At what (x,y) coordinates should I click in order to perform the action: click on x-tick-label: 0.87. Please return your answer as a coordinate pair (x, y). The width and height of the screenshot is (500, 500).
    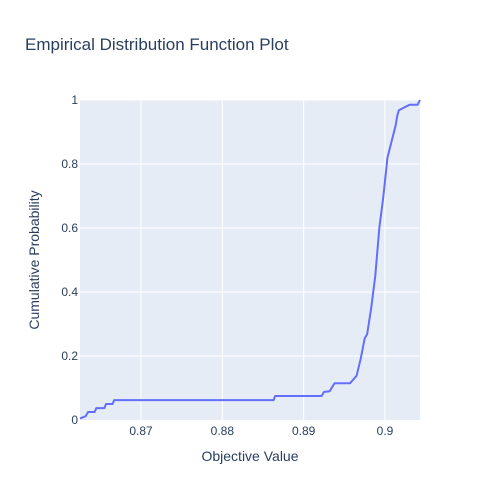
    Looking at the image, I should click on (141, 431).